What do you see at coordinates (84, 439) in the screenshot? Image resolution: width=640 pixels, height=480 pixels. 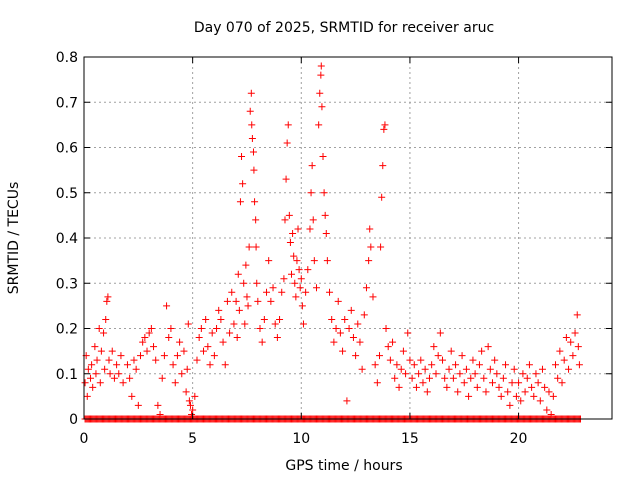 I see `x-tick-label: 0` at bounding box center [84, 439].